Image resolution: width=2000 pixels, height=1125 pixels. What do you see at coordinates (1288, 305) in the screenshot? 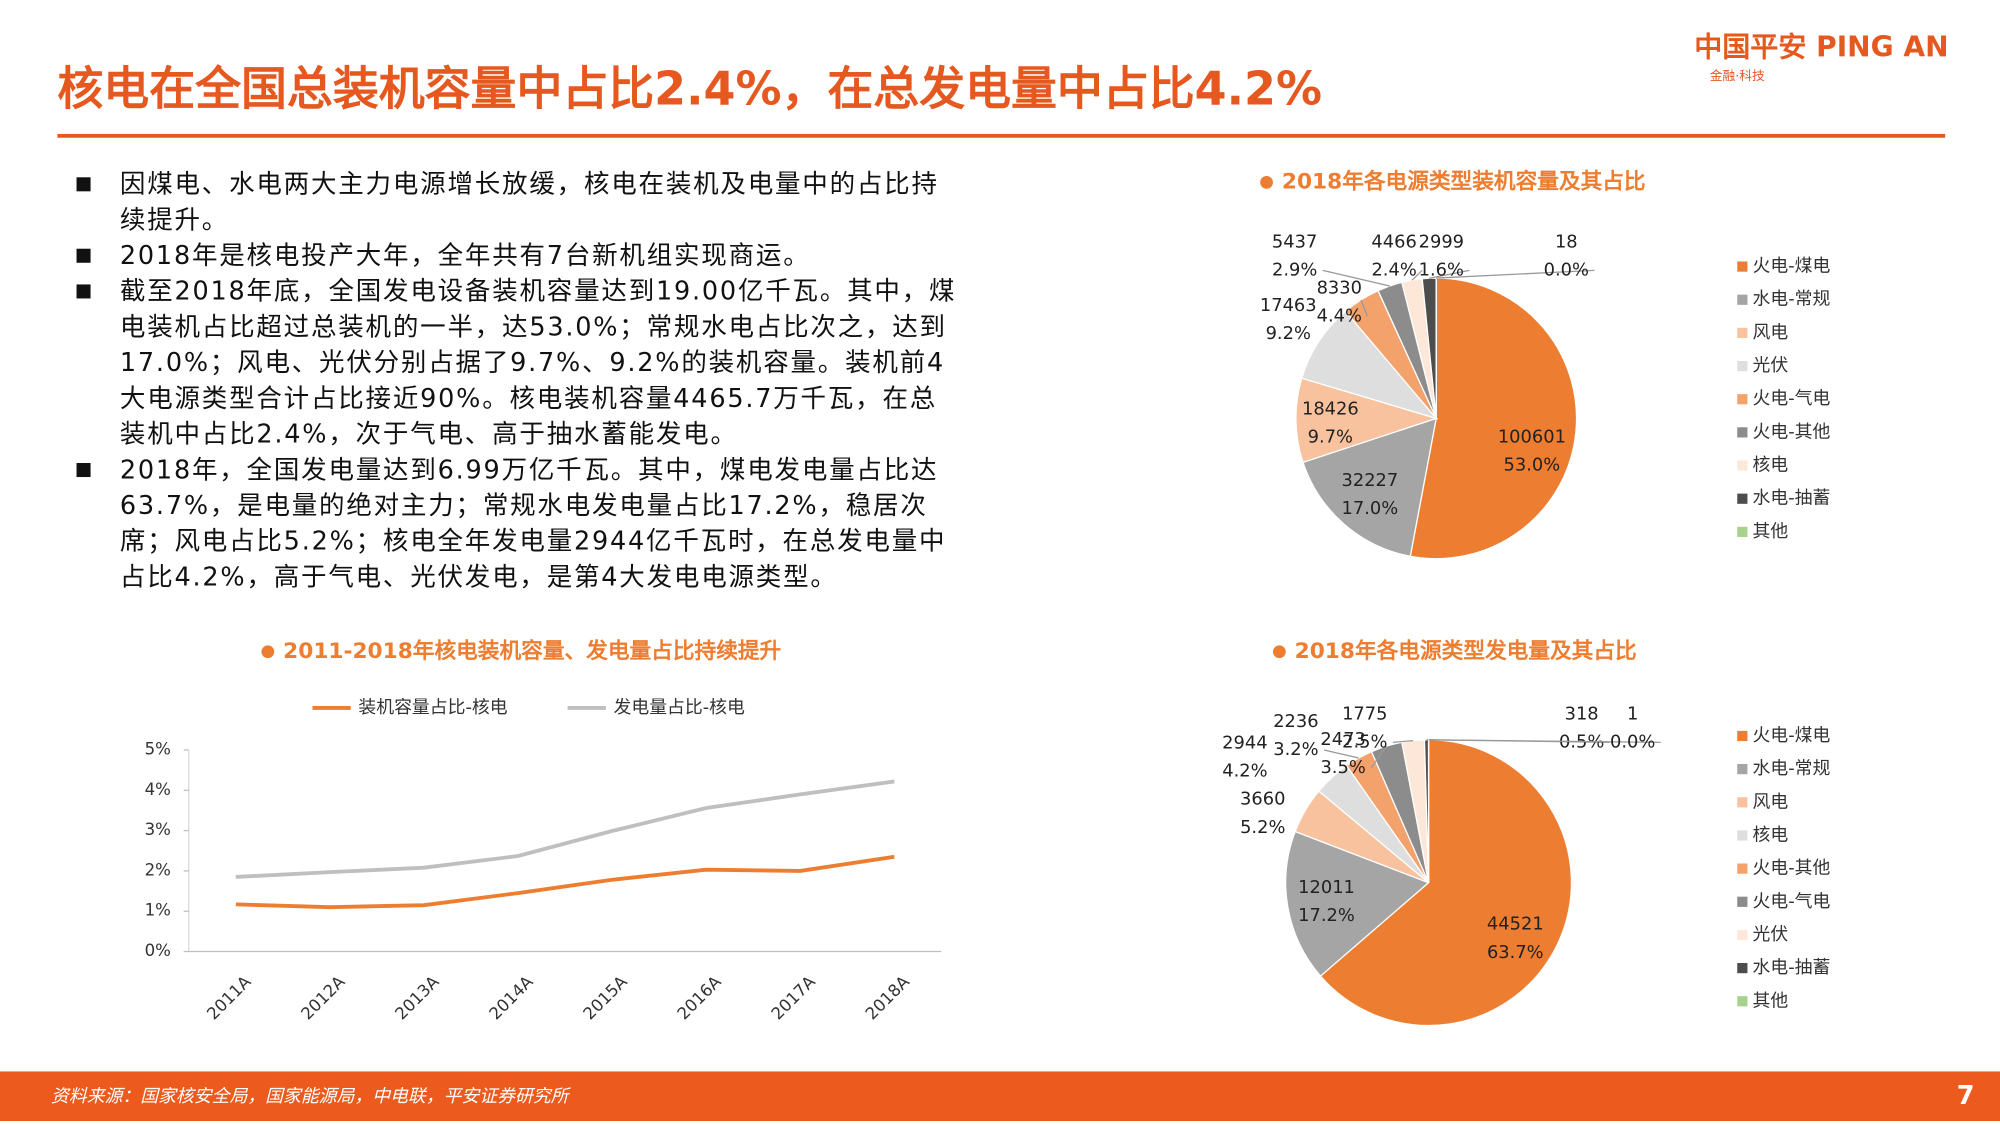
I see `data-label: 17463` at bounding box center [1288, 305].